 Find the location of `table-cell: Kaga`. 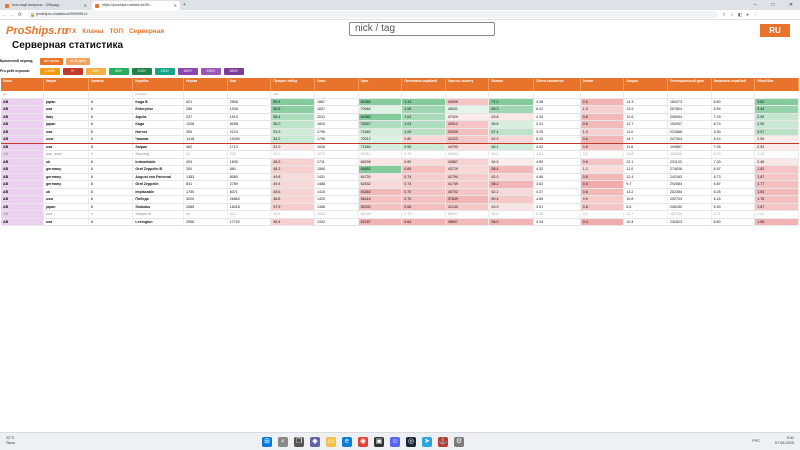

table-cell: Kaga is located at coordinates (158, 124).